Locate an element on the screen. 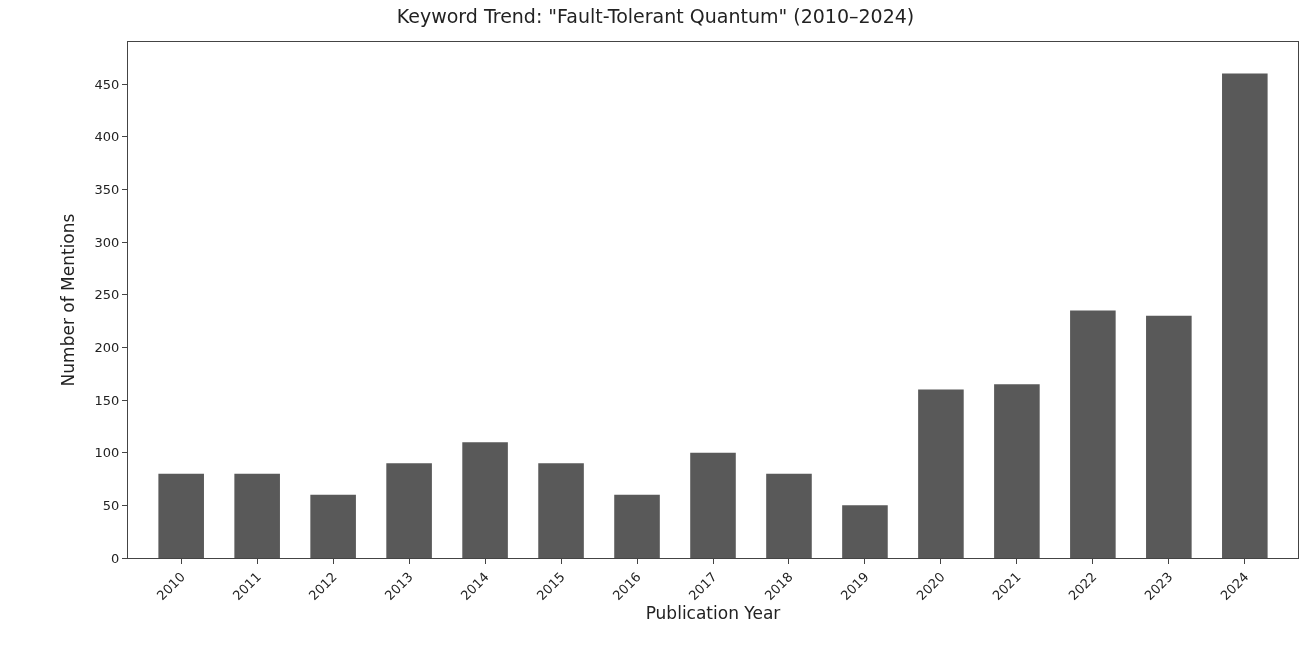 This screenshot has height=649, width=1311. chart-title: Keyword Trend: "Fault-Tolerant Quantum" (2010–2024) is located at coordinates (655, 16).